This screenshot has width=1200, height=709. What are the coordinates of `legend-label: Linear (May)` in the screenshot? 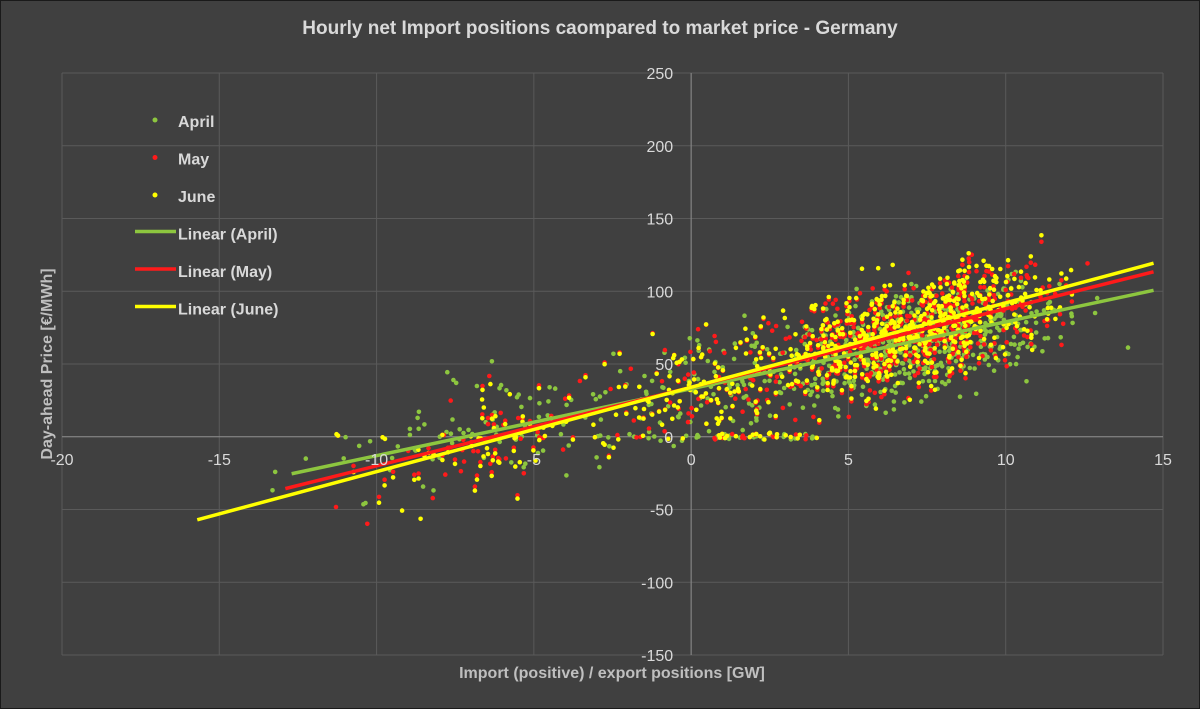 It's located at (225, 272).